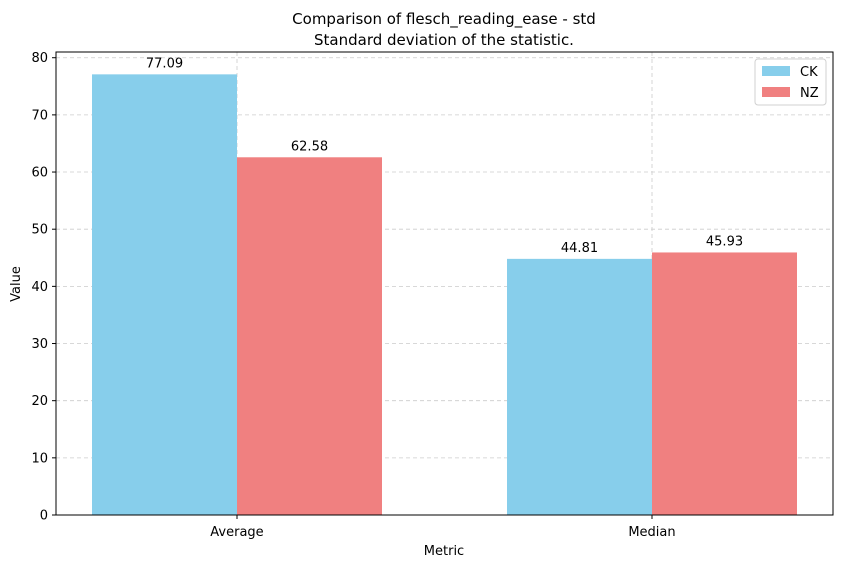 Image resolution: width=841 pixels, height=568 pixels. Describe the element at coordinates (39, 401) in the screenshot. I see `y-tick-label: 20` at that location.